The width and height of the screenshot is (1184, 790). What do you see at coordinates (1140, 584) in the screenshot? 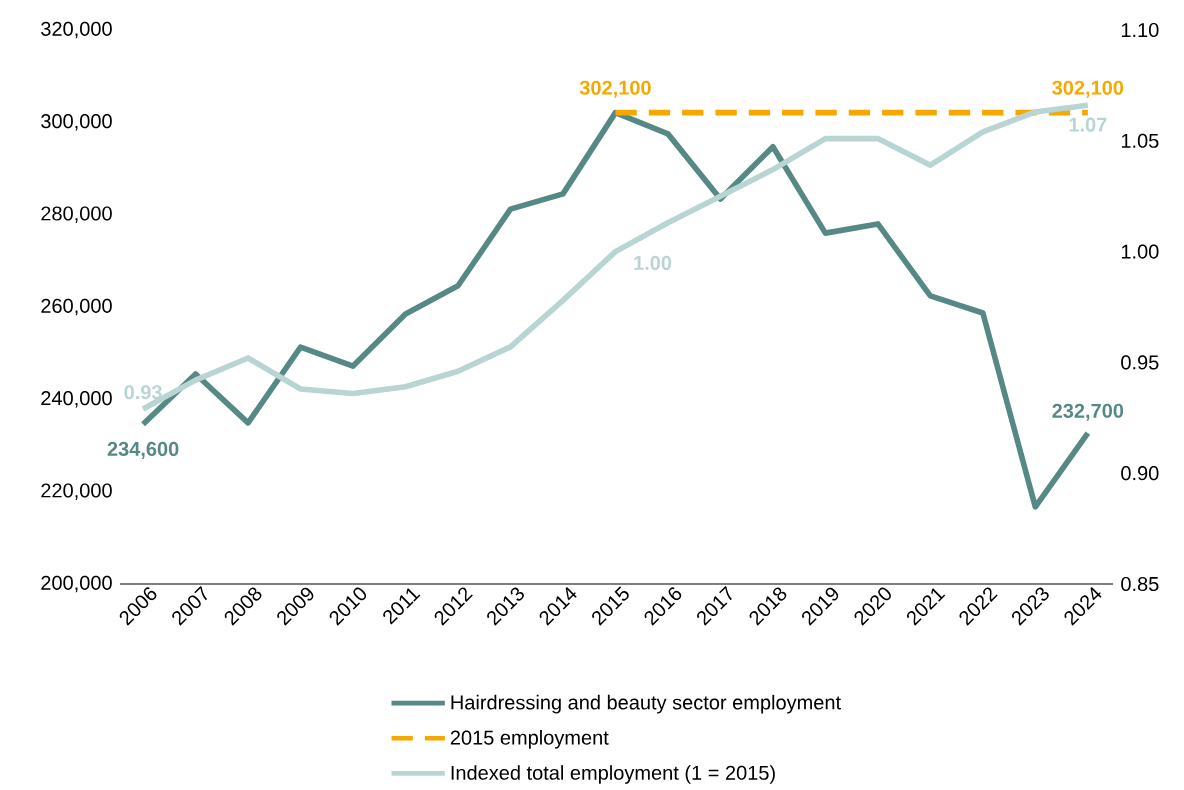
I see `y2-tick-label: 0.85` at bounding box center [1140, 584].